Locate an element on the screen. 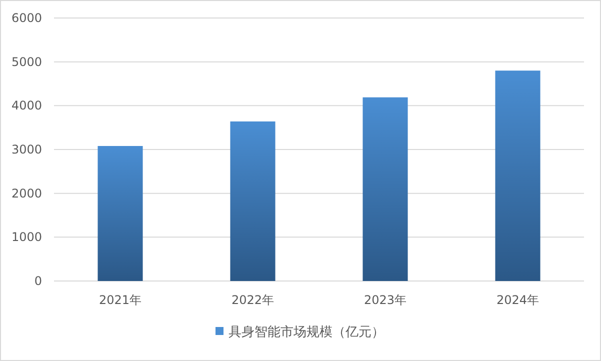 This screenshot has height=361, width=601. x-tick-label: 2021年 is located at coordinates (120, 300).